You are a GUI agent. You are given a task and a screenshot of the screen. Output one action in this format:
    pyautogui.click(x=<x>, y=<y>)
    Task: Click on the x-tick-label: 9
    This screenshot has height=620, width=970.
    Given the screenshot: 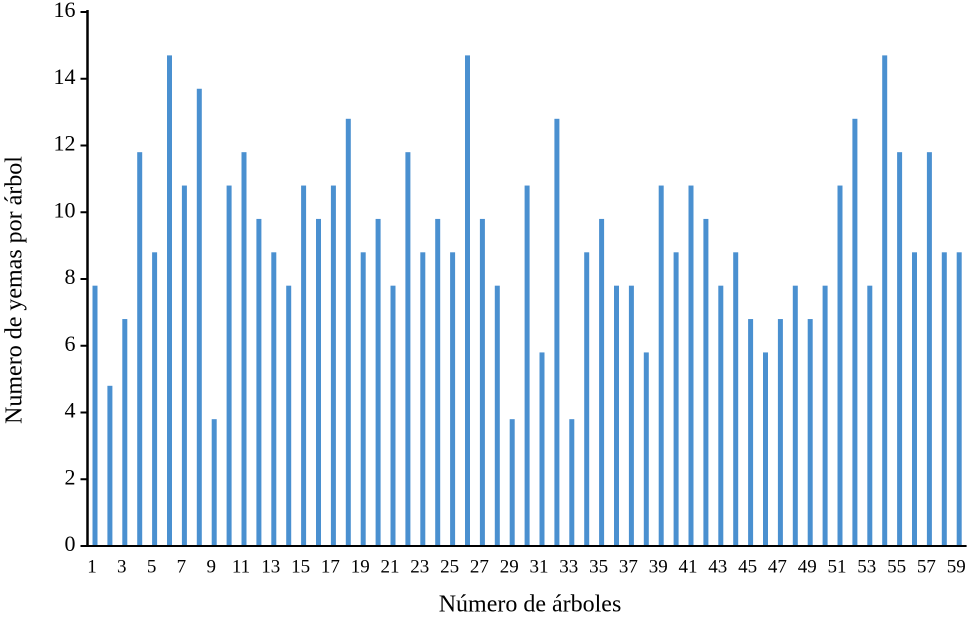 What is the action you would take?
    pyautogui.click(x=211, y=566)
    